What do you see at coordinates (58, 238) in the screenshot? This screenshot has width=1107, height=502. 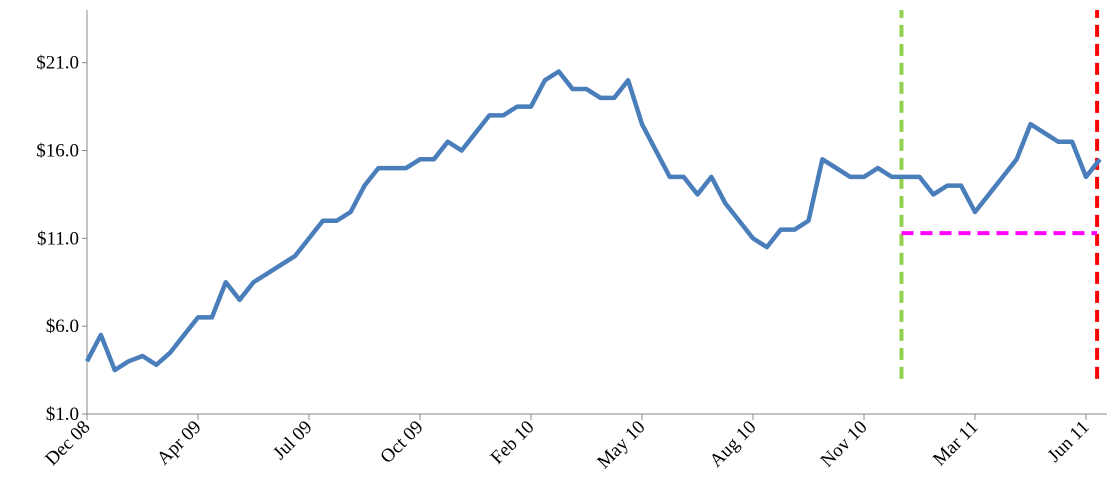 I see `y-tick-label: $11.0` at bounding box center [58, 238].